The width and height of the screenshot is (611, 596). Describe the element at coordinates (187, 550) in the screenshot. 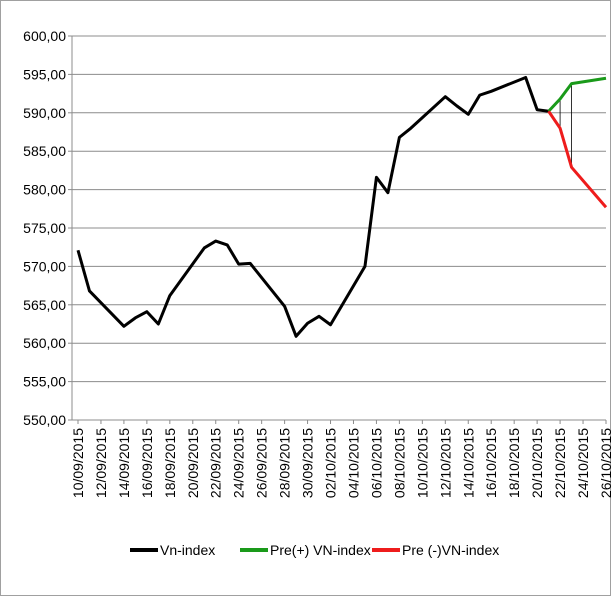

I see `legend-label: Vn-index` at that location.